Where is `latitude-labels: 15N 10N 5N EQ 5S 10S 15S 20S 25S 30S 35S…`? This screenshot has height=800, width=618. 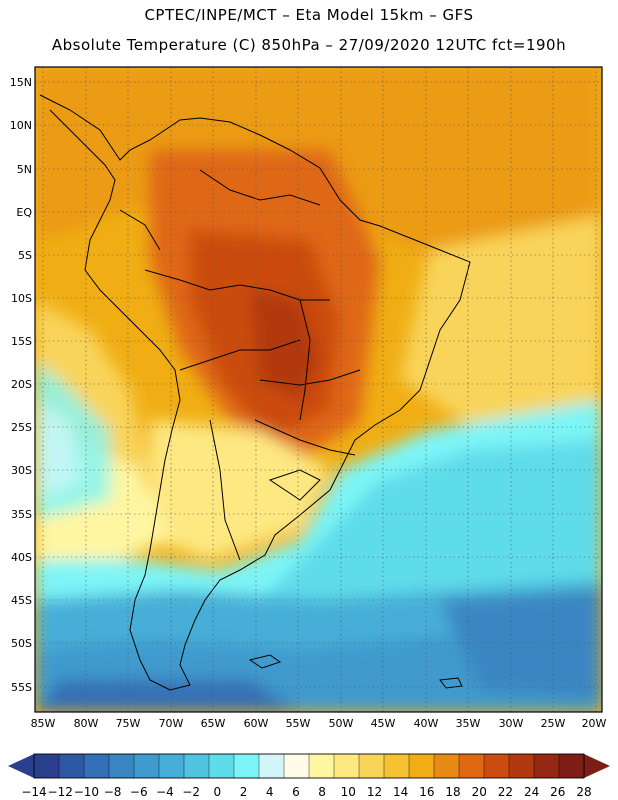 latitude-labels: 15N 10N 5N EQ 5S 10S 15S 20S 25S 30S 35S… is located at coordinates (21, 385).